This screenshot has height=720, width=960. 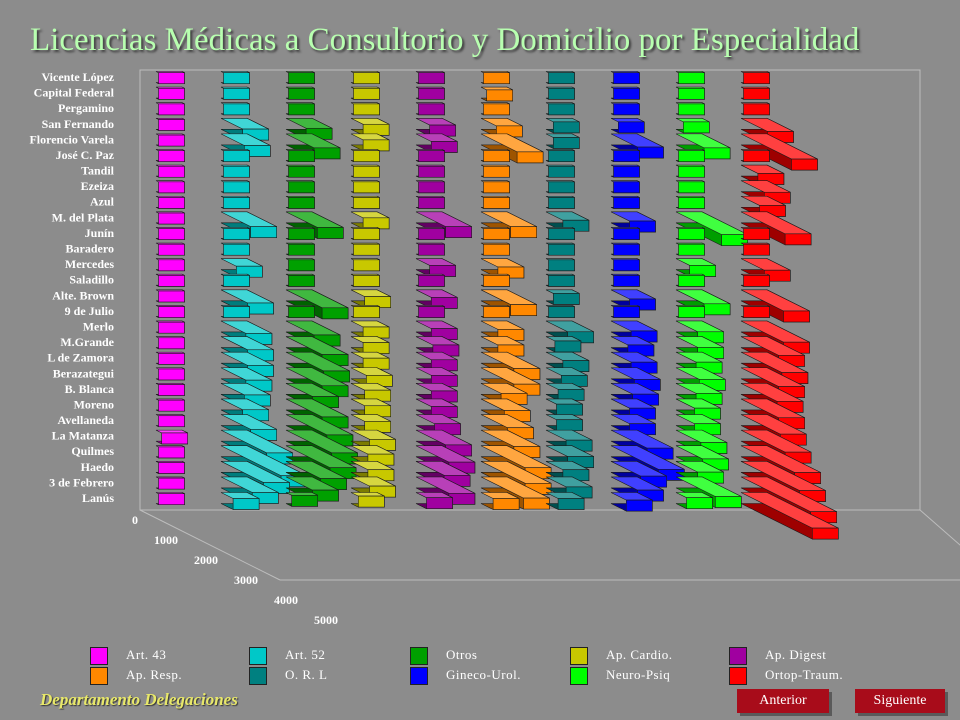 I want to click on value-tick-label: 0, so click(x=135, y=520).